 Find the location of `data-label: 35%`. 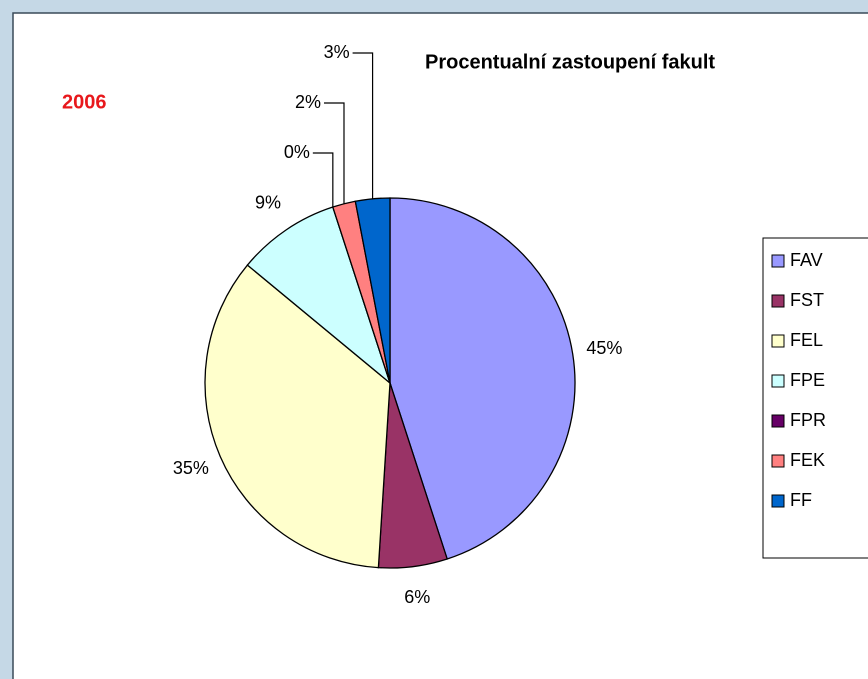

data-label: 35% is located at coordinates (191, 468).